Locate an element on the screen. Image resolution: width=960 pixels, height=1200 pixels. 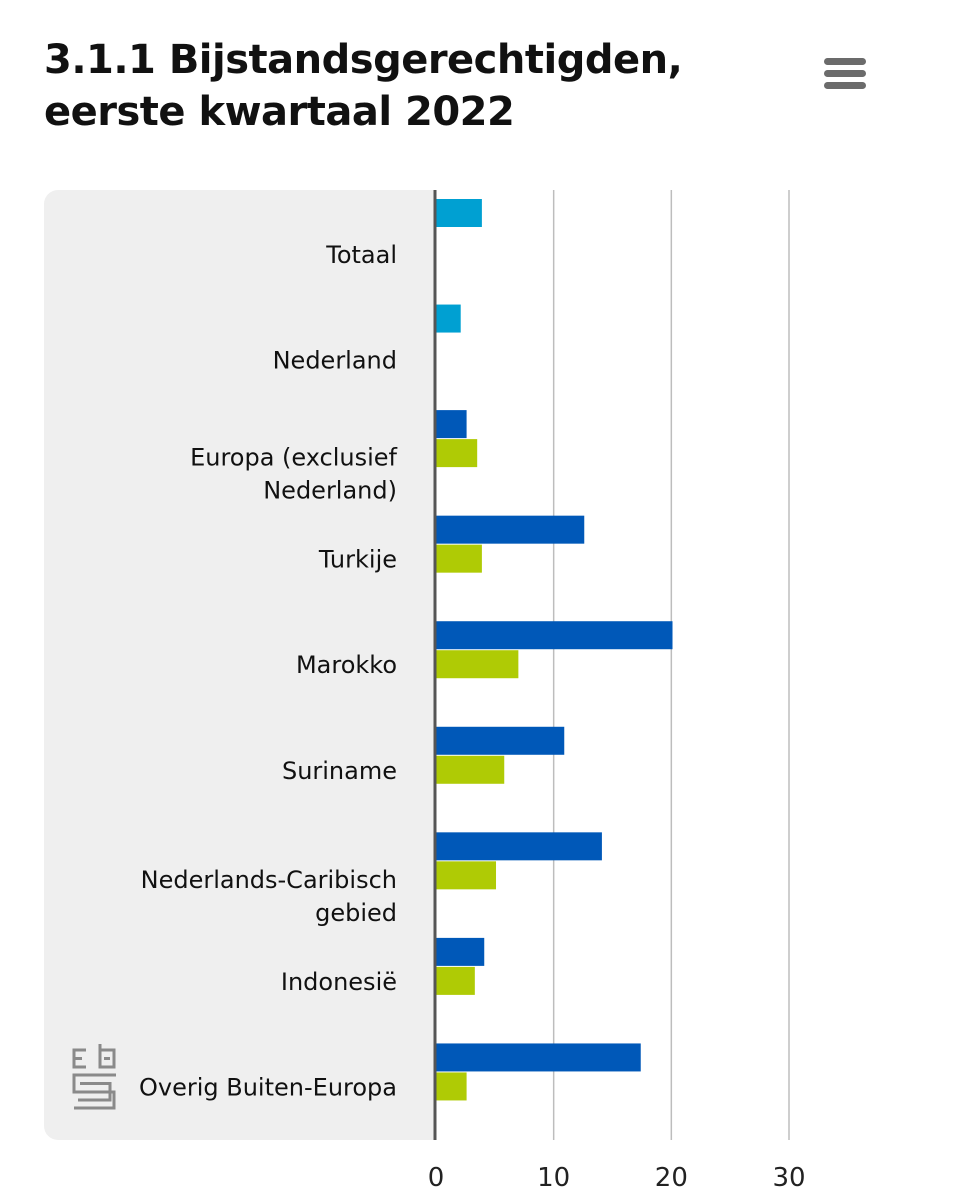
x-tick-label: 0 is located at coordinates (436, 1178).